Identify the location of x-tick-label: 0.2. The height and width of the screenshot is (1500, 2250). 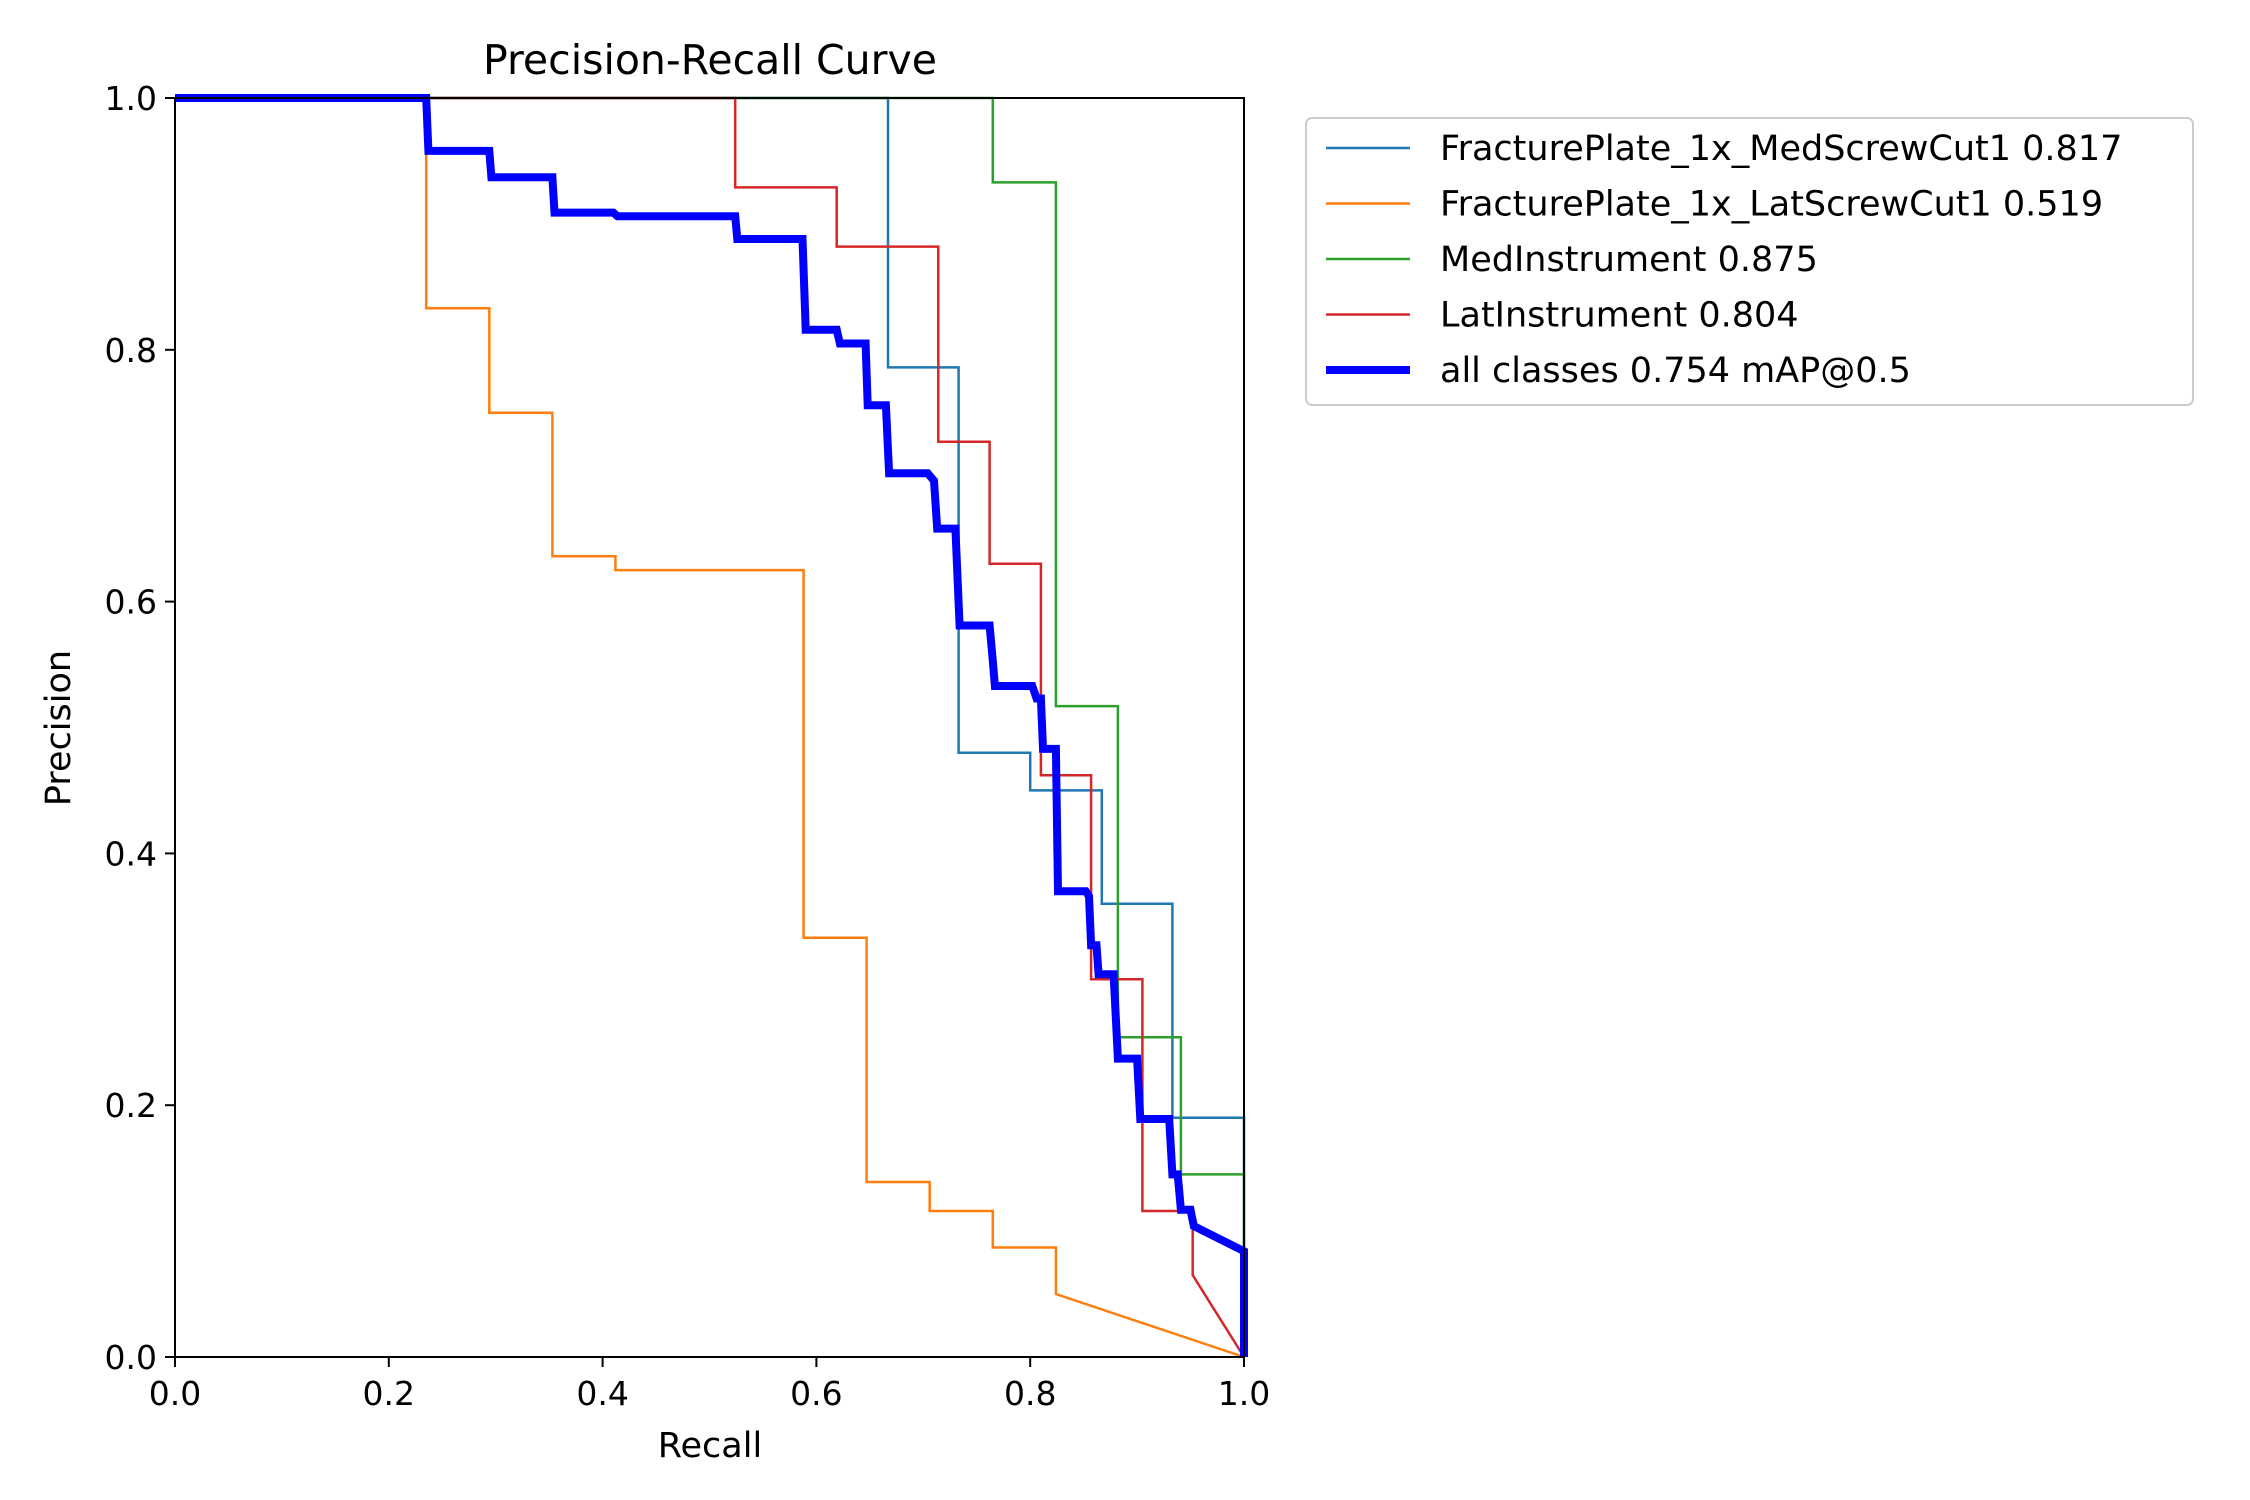
(389, 1393).